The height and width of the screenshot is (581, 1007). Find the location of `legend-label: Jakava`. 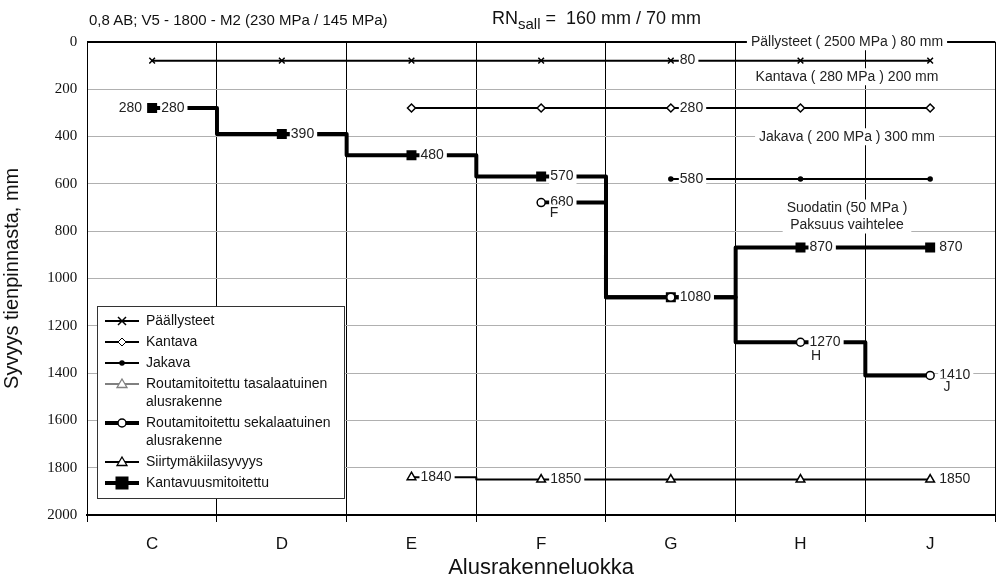

legend-label: Jakava is located at coordinates (168, 362).